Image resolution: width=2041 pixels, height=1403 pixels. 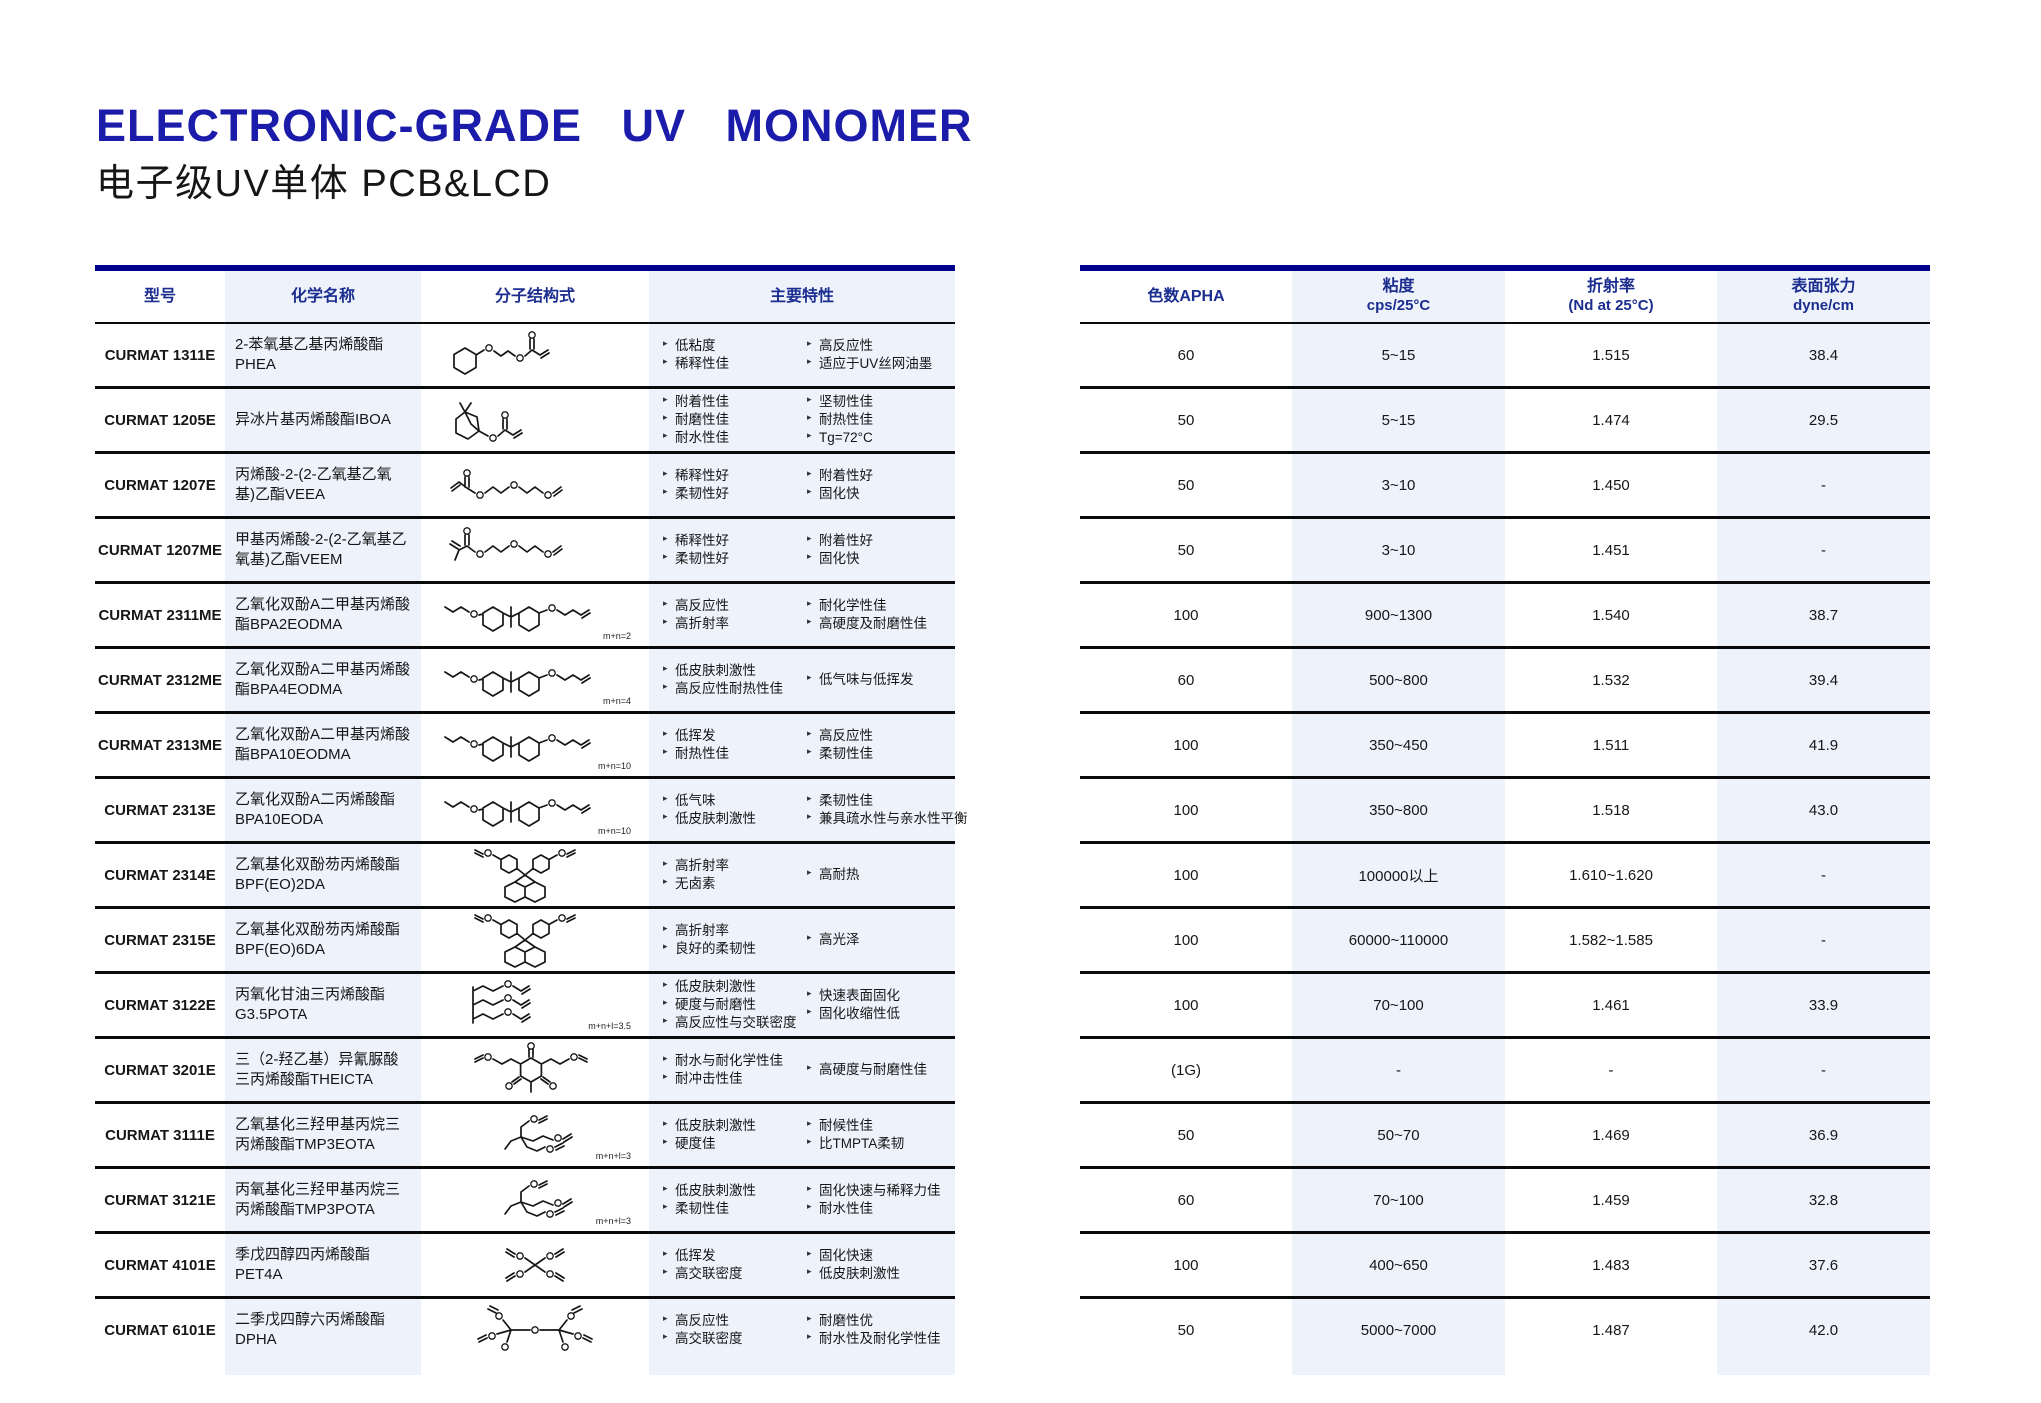 What do you see at coordinates (160, 1330) in the screenshot?
I see `model-cell: CURMAT 6101E` at bounding box center [160, 1330].